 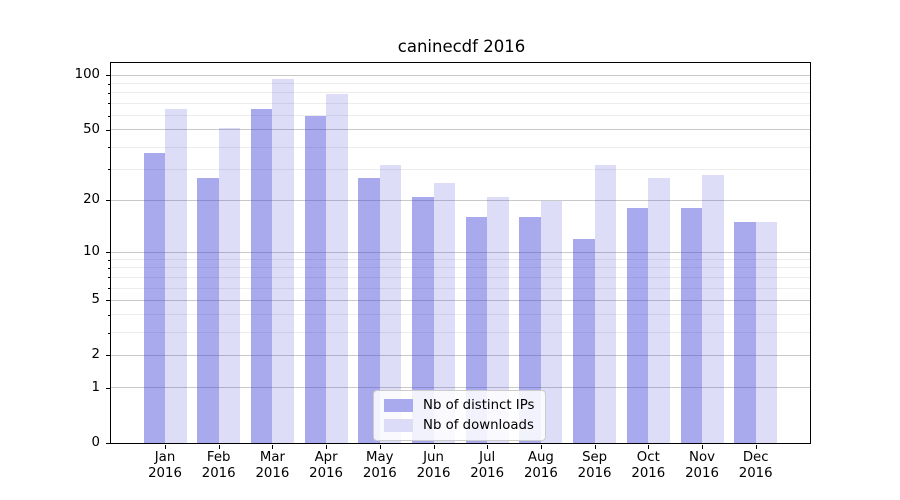 What do you see at coordinates (594, 465) in the screenshot?
I see `x-axis-tick-label: Sep 2016` at bounding box center [594, 465].